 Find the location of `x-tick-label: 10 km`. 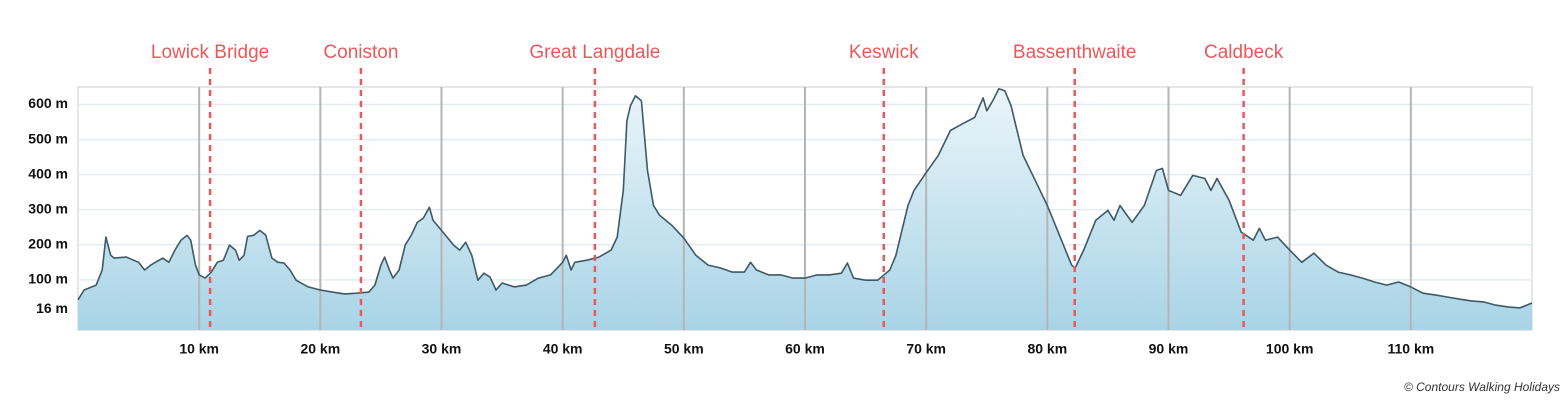

x-tick-label: 10 km is located at coordinates (199, 349).